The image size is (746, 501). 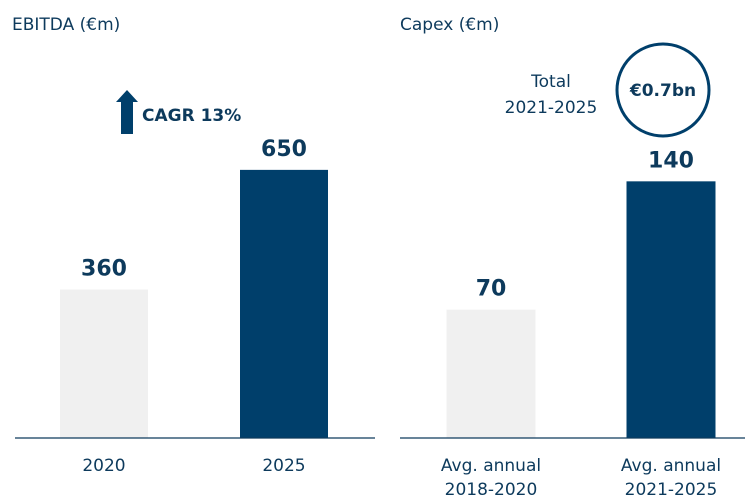 What do you see at coordinates (671, 490) in the screenshot?
I see `x-tick-label: 2021-2025` at bounding box center [671, 490].